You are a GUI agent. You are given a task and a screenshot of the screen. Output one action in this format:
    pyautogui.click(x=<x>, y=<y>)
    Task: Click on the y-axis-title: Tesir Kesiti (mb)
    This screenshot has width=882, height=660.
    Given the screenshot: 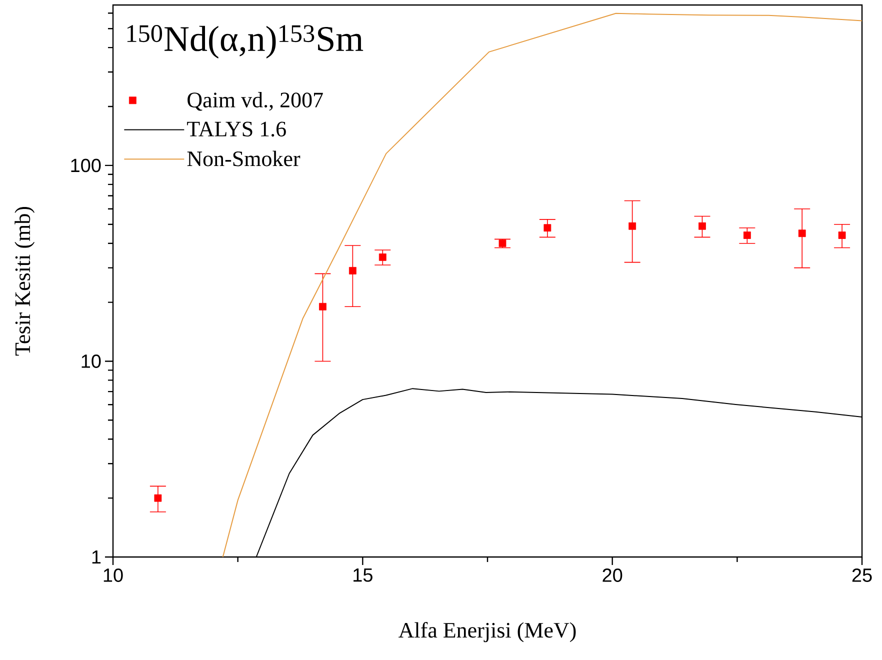 What is the action you would take?
    pyautogui.click(x=24, y=281)
    